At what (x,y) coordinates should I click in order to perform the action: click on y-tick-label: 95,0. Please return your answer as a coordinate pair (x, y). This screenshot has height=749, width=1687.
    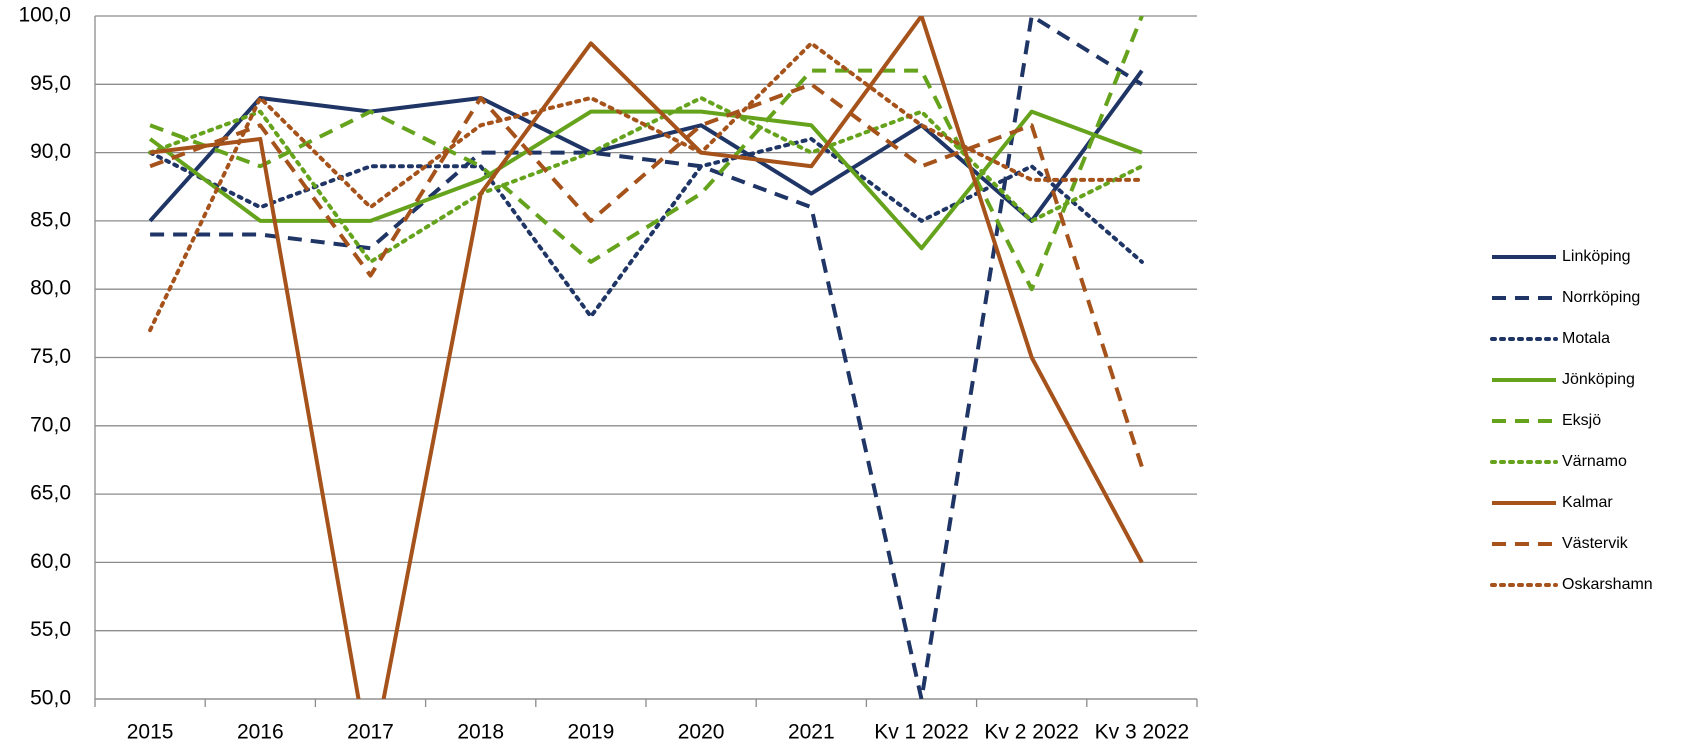
    Looking at the image, I should click on (50, 83).